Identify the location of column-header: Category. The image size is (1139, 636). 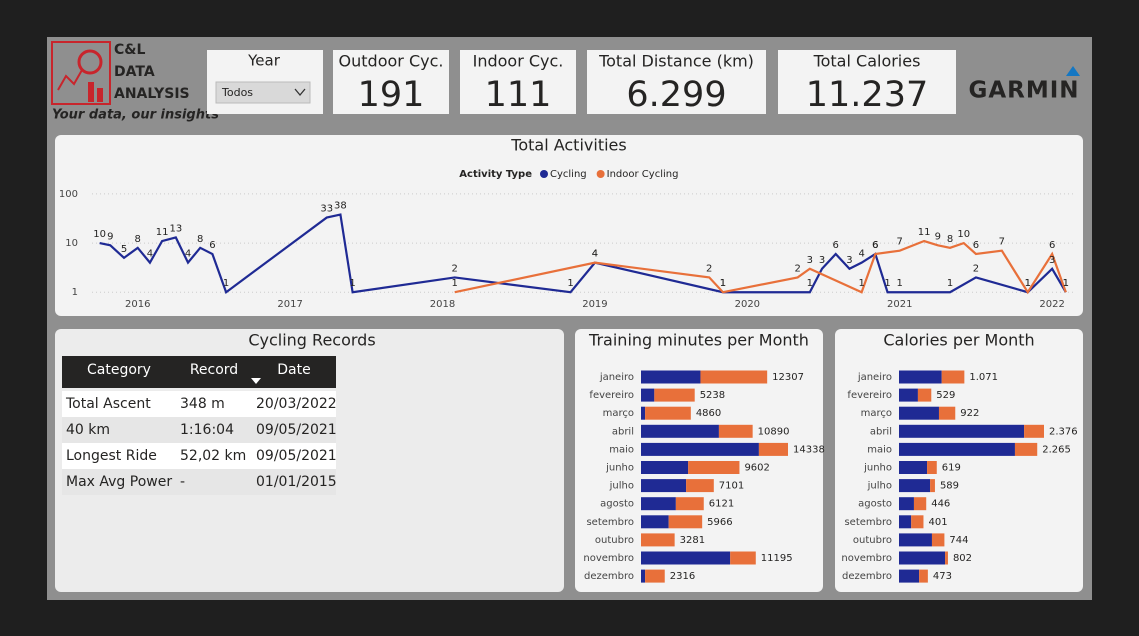
(119, 370).